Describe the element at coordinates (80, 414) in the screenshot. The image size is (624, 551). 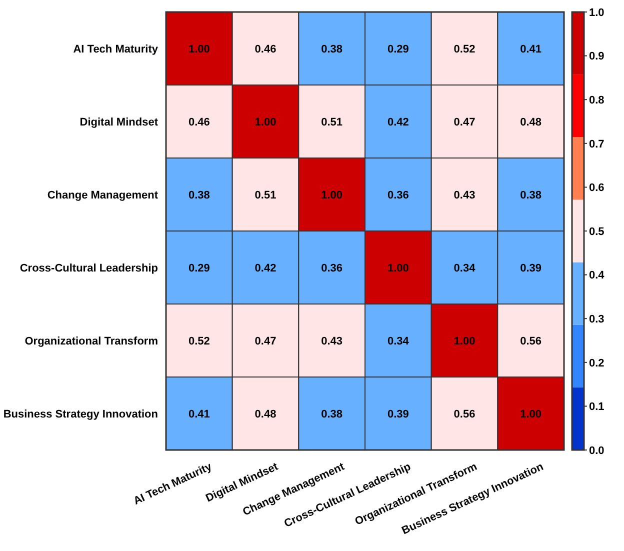
I see `y-tick-label: Business Strategy Innovation` at that location.